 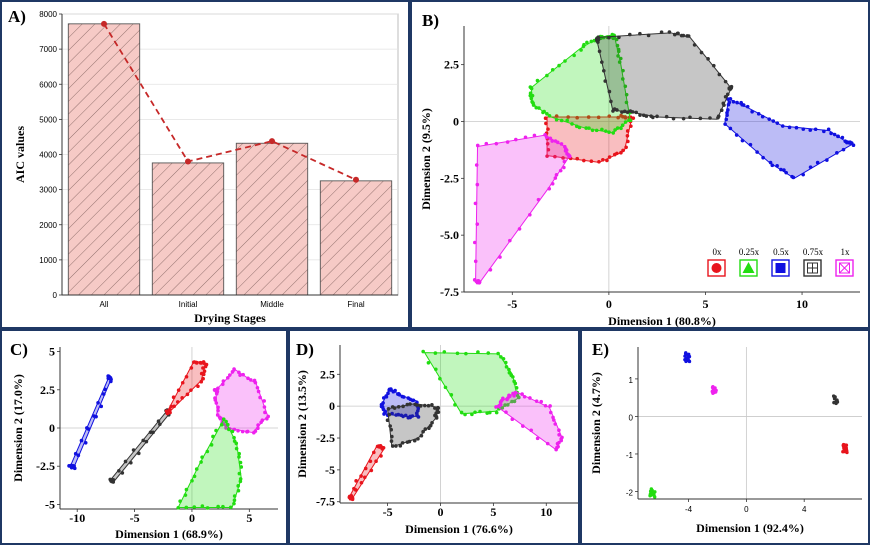 What do you see at coordinates (272, 219) in the screenshot?
I see `bar-middle` at bounding box center [272, 219].